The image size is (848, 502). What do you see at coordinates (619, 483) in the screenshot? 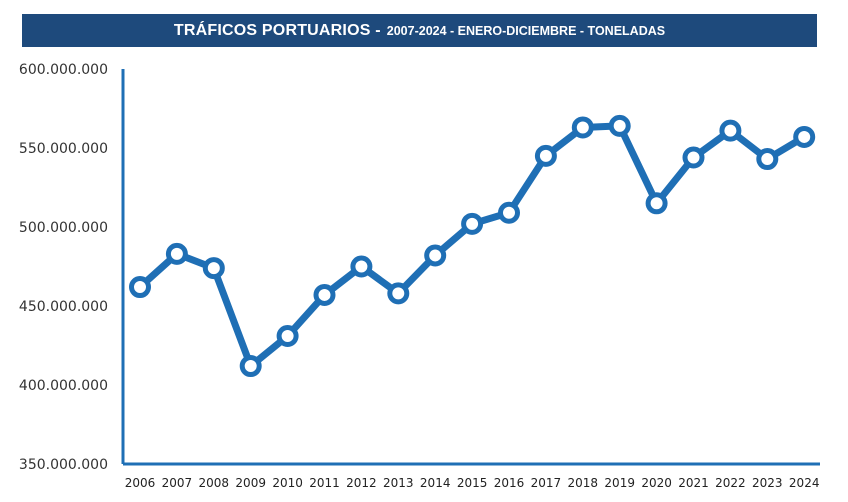
I see `x-tick-label: 2019` at bounding box center [619, 483].